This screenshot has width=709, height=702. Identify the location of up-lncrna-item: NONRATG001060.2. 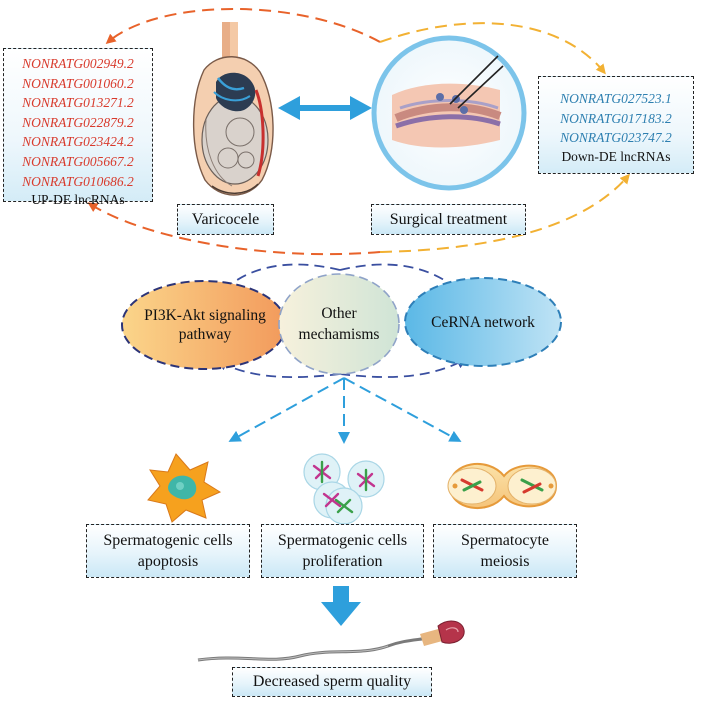
(78, 83).